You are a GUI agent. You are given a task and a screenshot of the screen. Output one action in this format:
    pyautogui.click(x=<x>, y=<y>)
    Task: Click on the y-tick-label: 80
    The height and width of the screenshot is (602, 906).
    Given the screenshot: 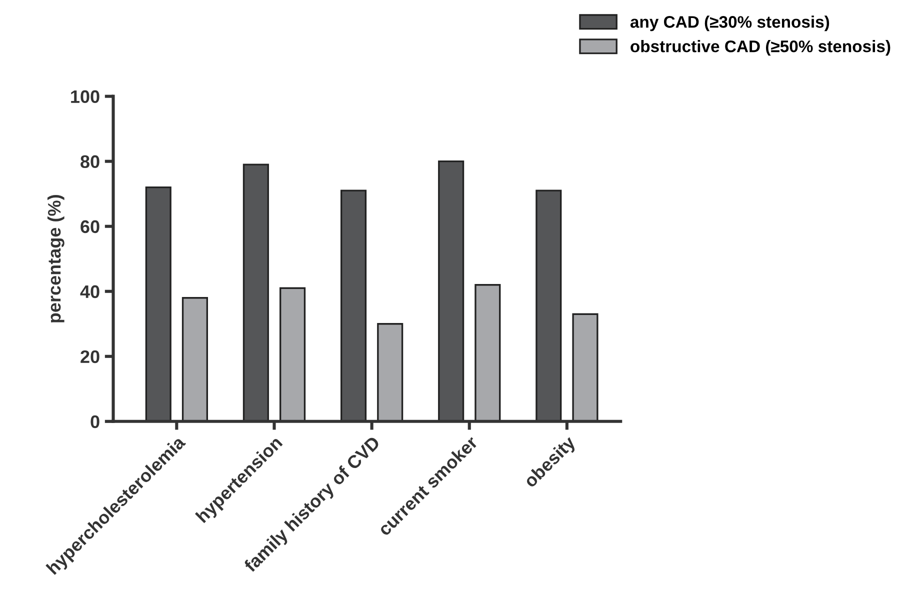 What is the action you would take?
    pyautogui.click(x=90, y=161)
    